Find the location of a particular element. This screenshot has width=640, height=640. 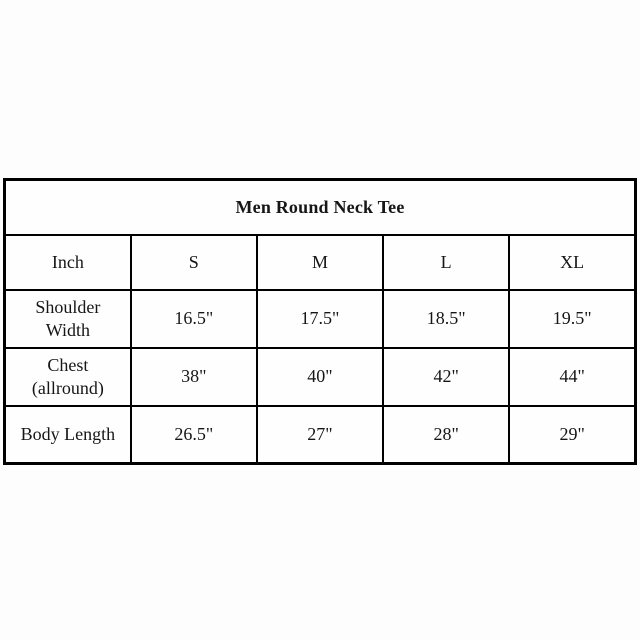

cell-value: 42" is located at coordinates (446, 376).